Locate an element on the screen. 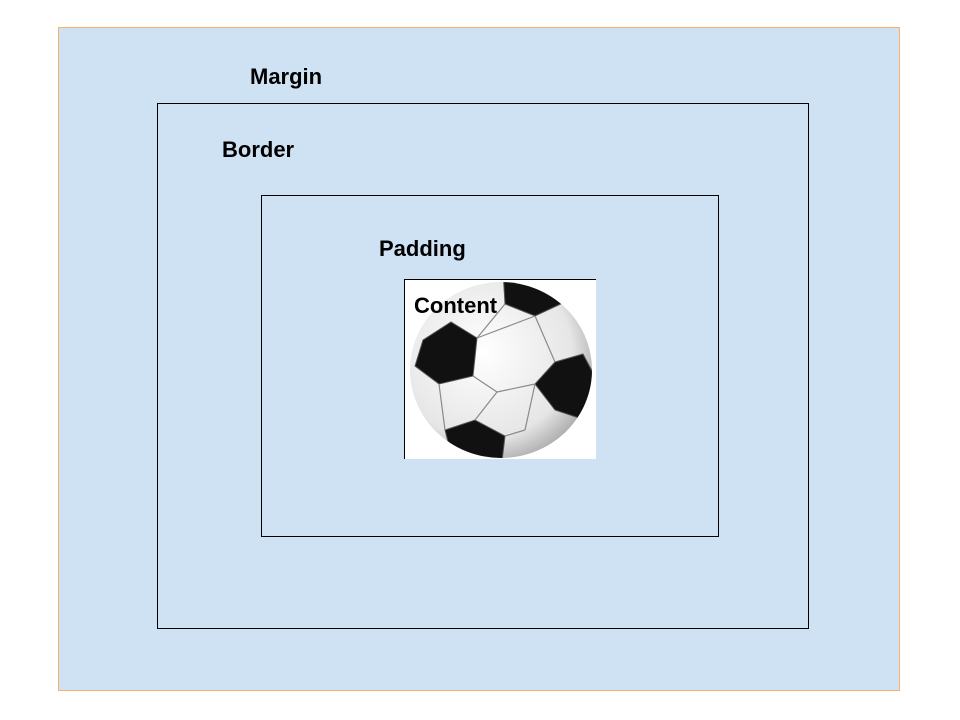 This screenshot has height=720, width=960. margin-label: Margin is located at coordinates (286, 76).